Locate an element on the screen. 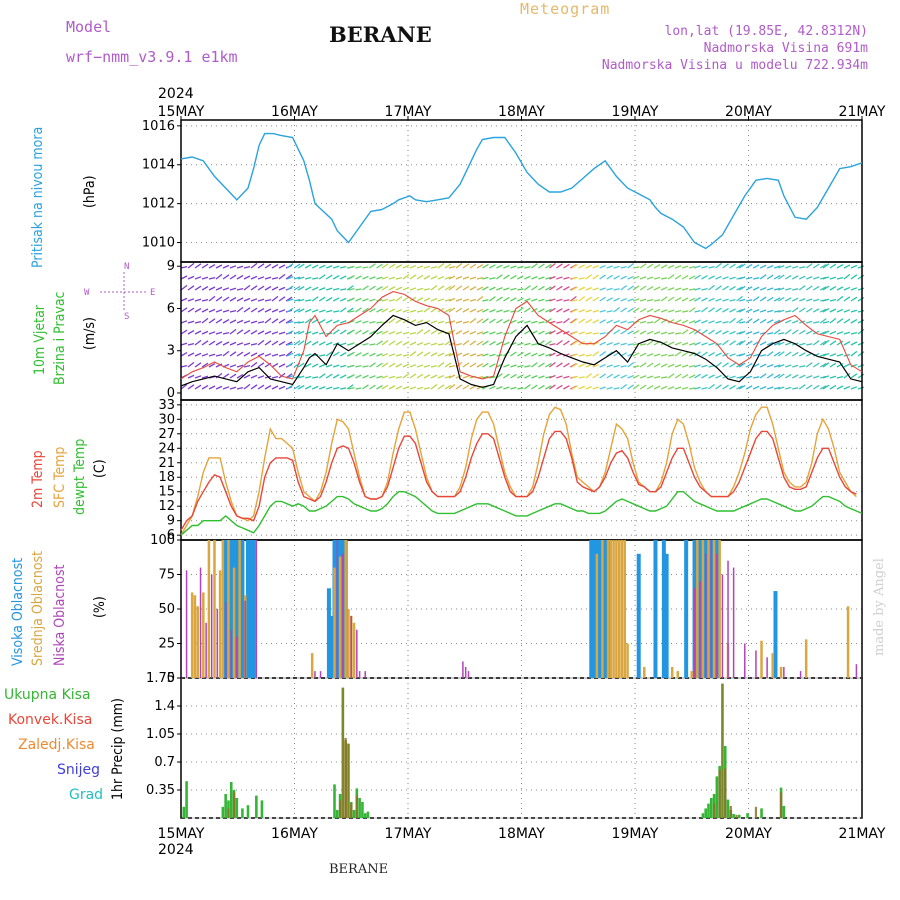 This screenshot has height=900, width=900. x-tick-label-bottom: 18MAY is located at coordinates (521, 834).